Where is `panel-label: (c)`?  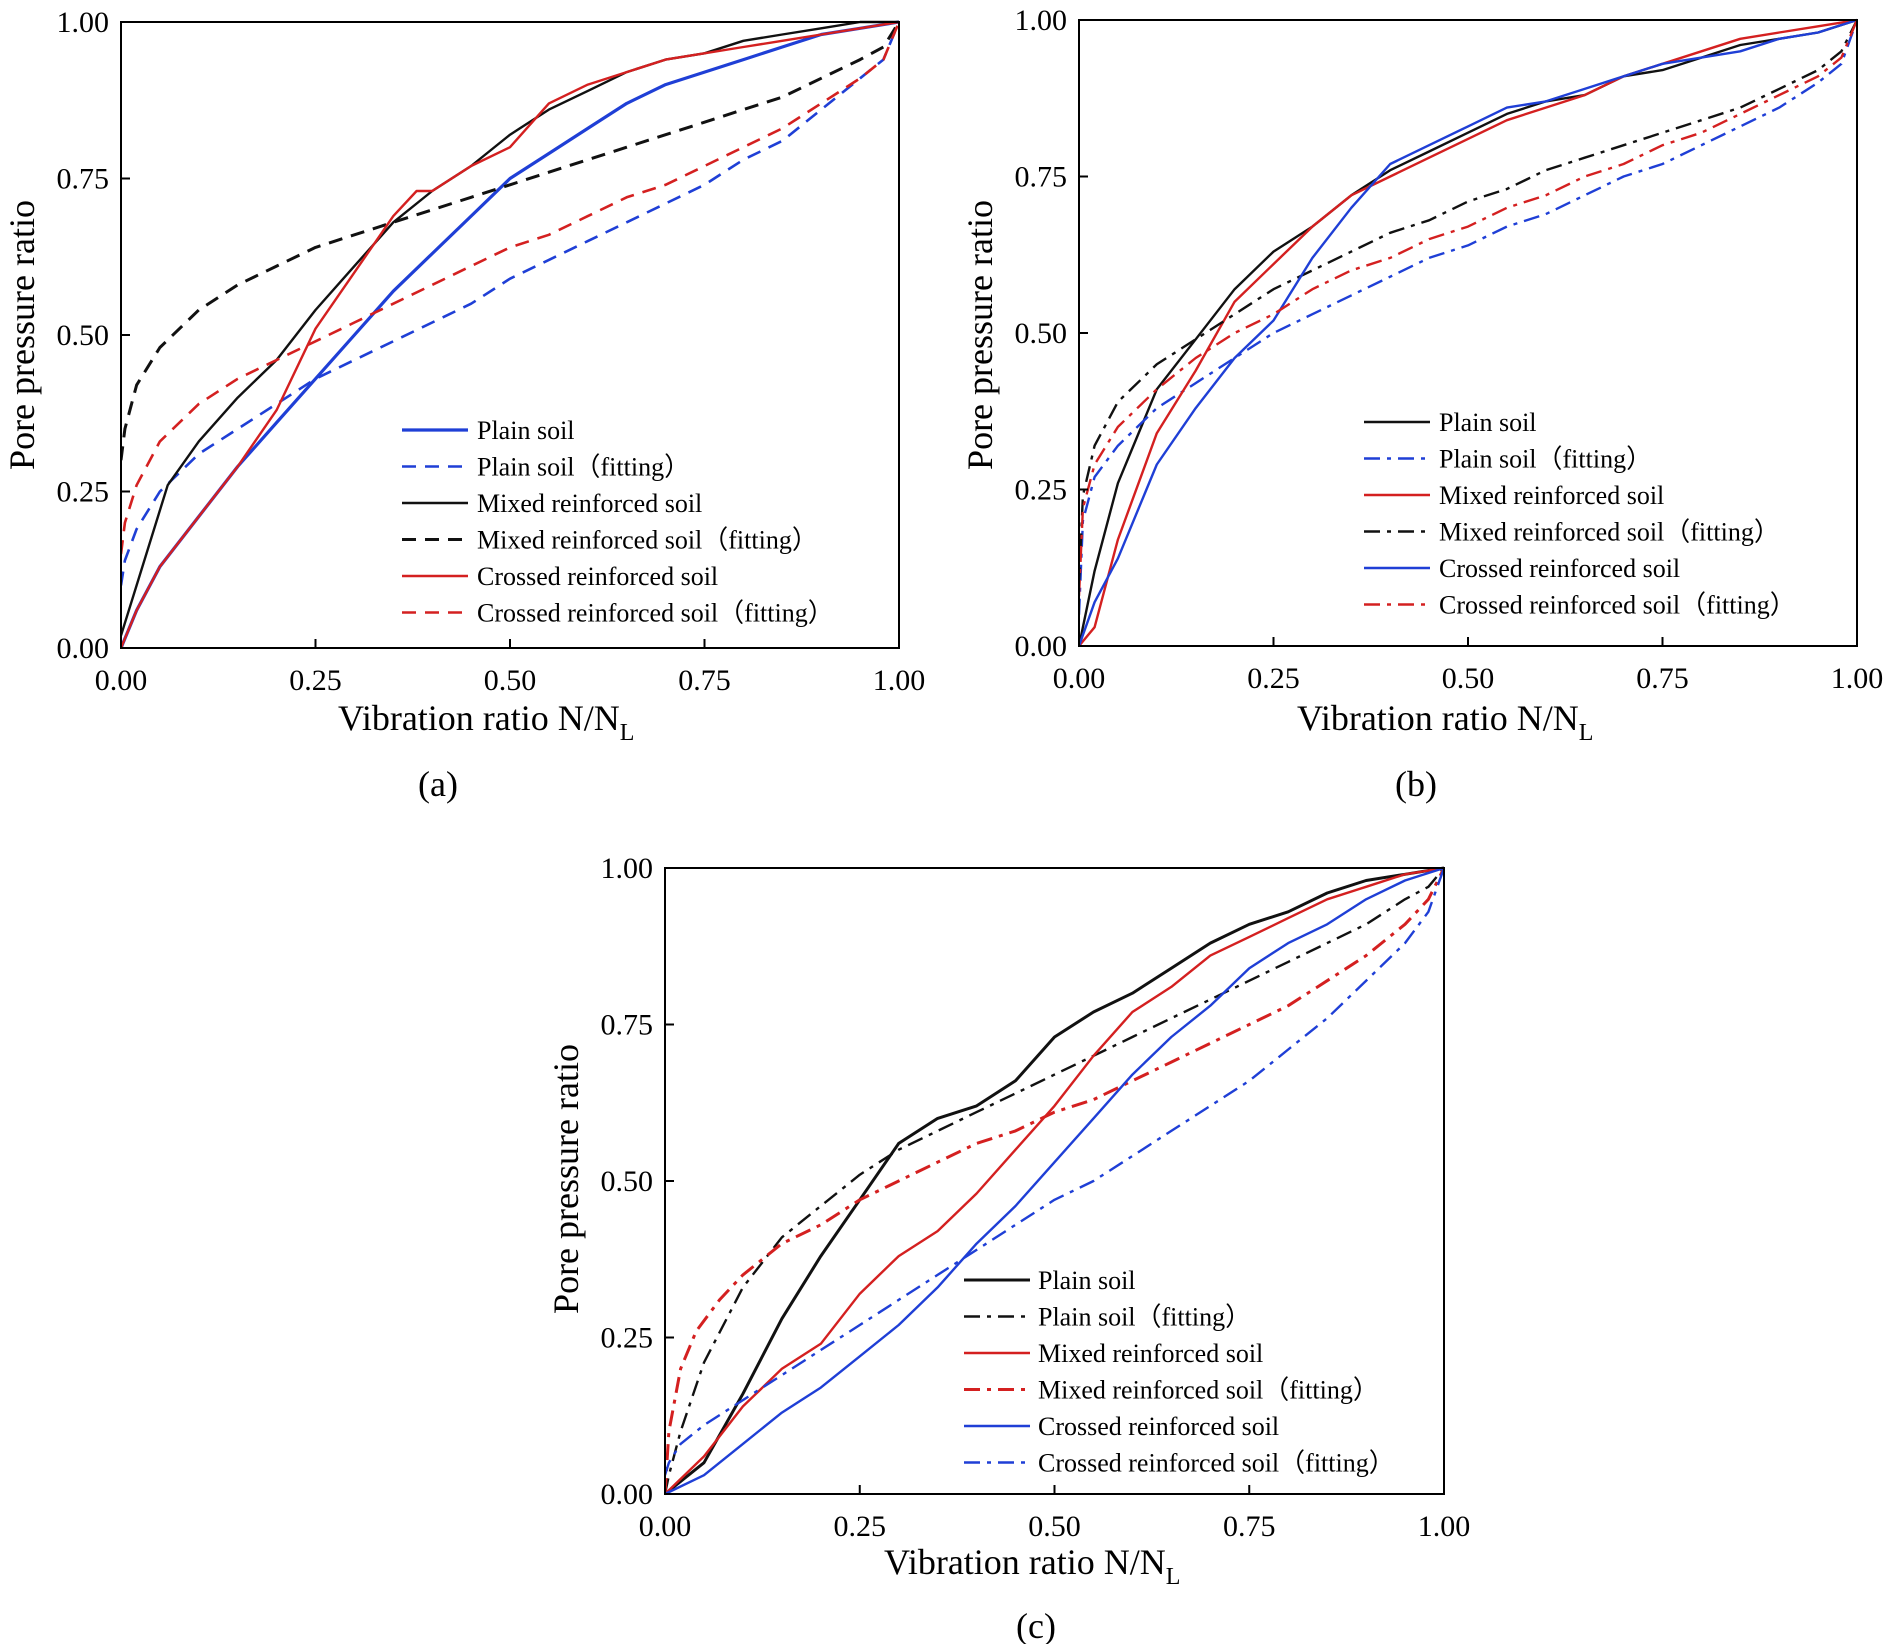
panel-label: (c) is located at coordinates (1036, 1625).